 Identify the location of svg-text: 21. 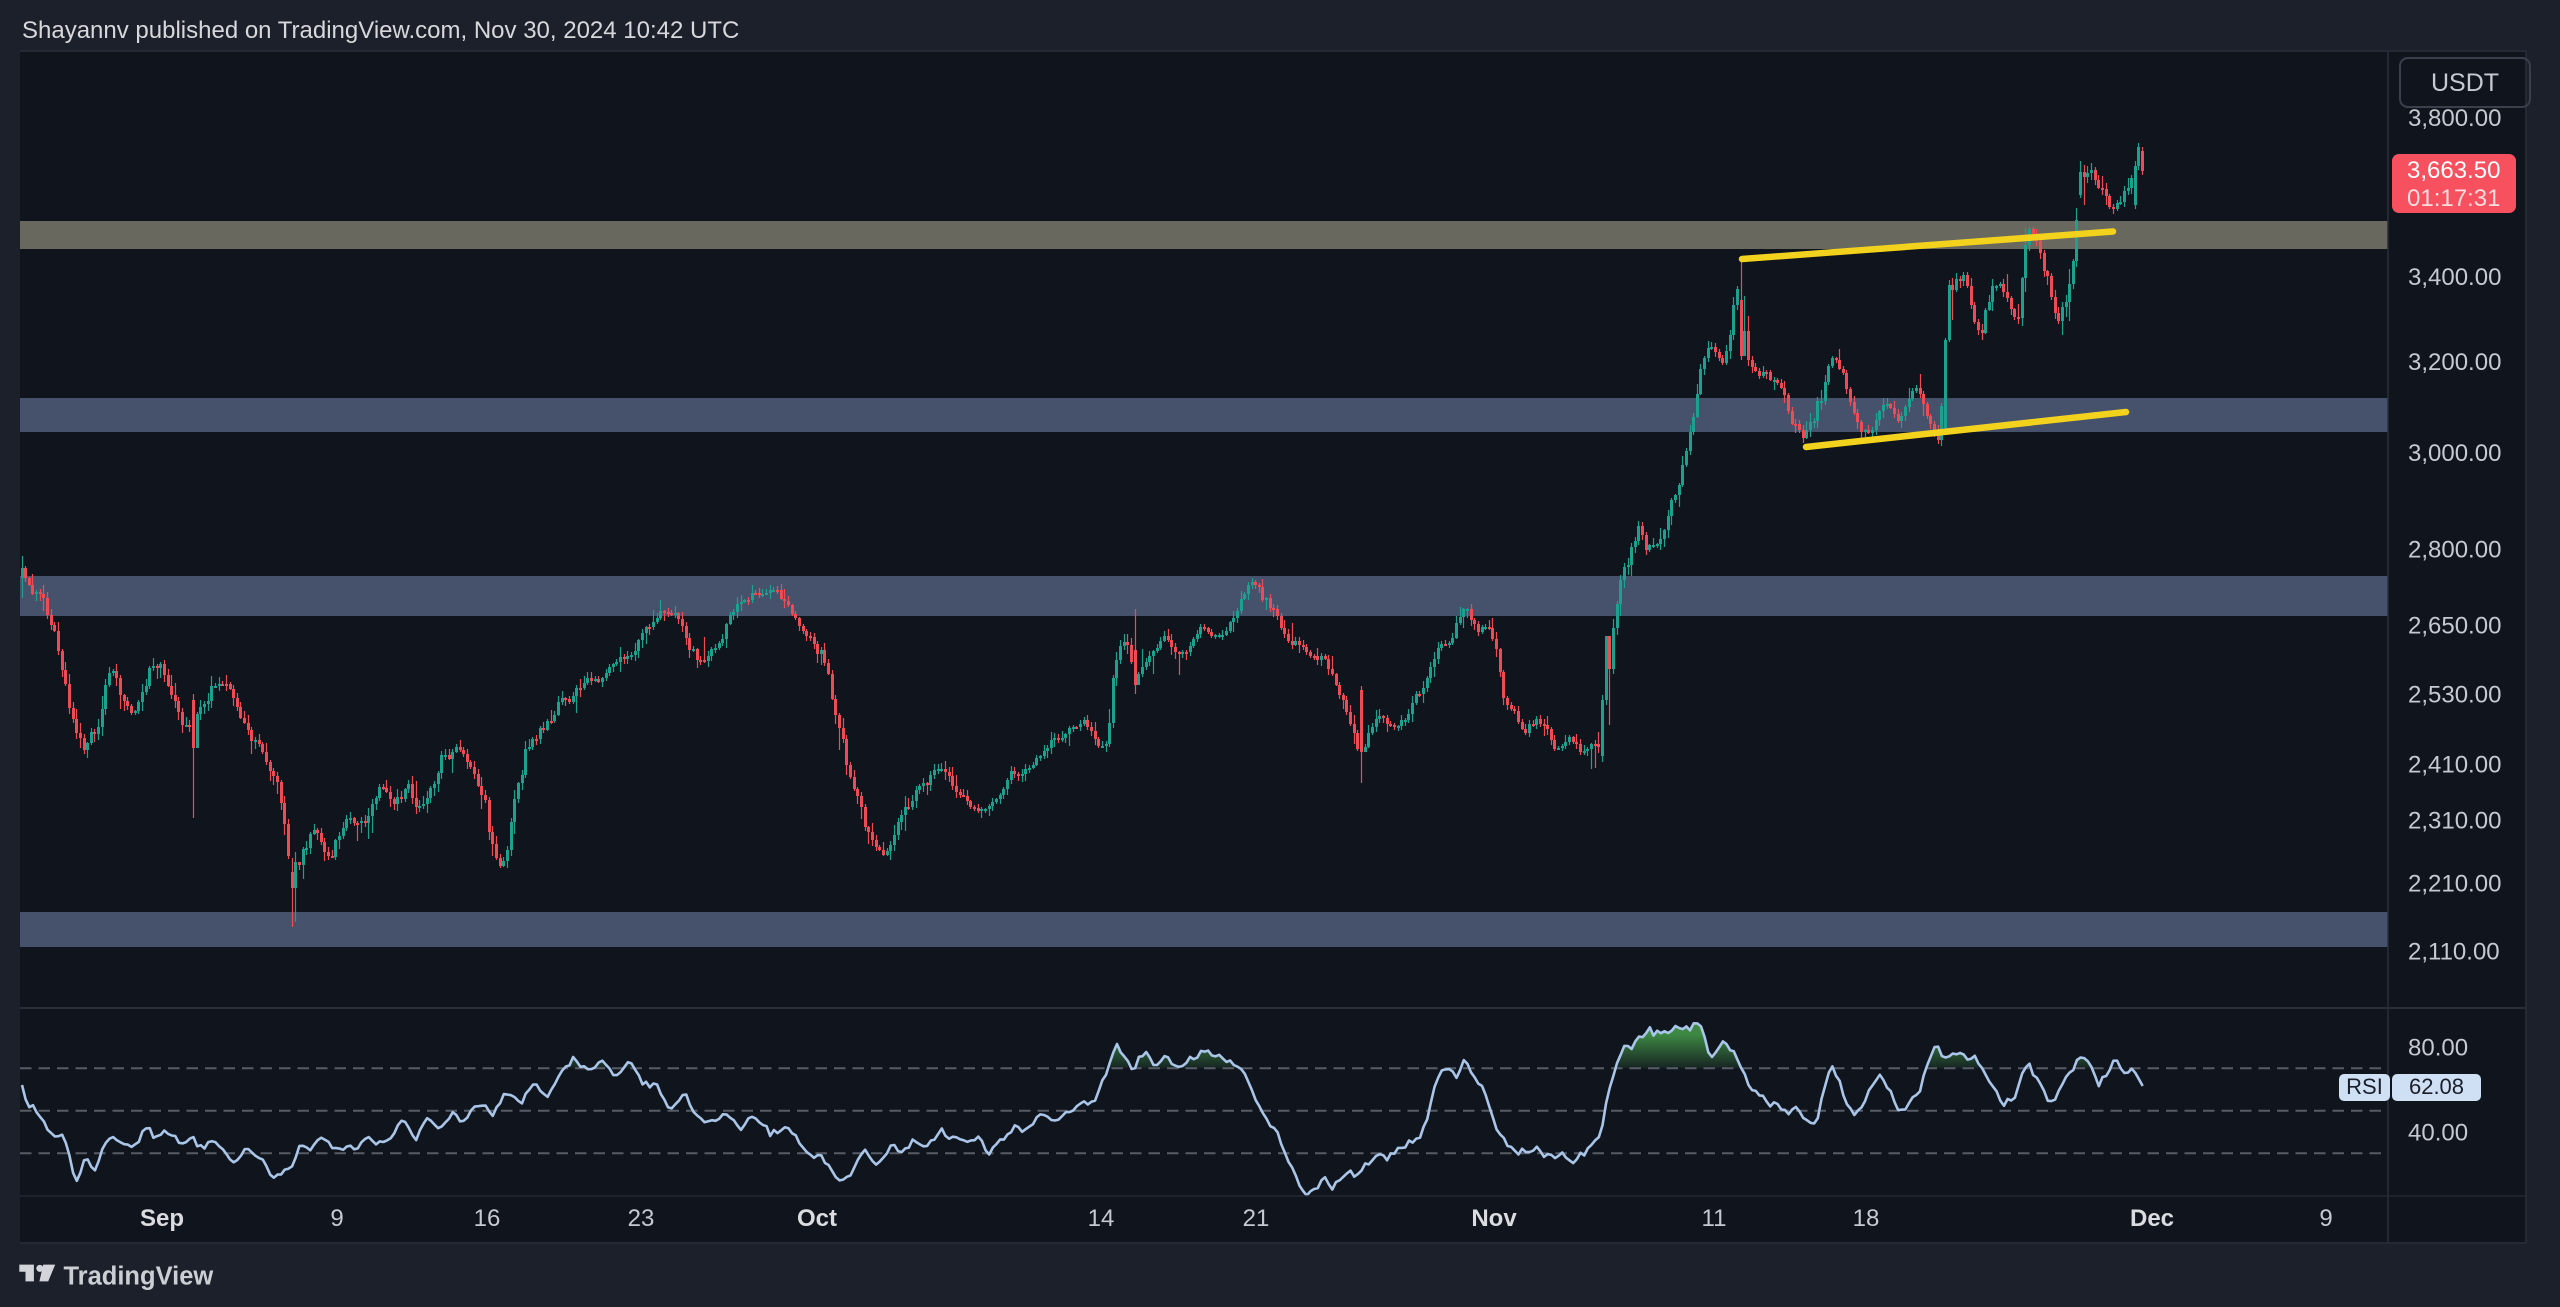
(1256, 1218).